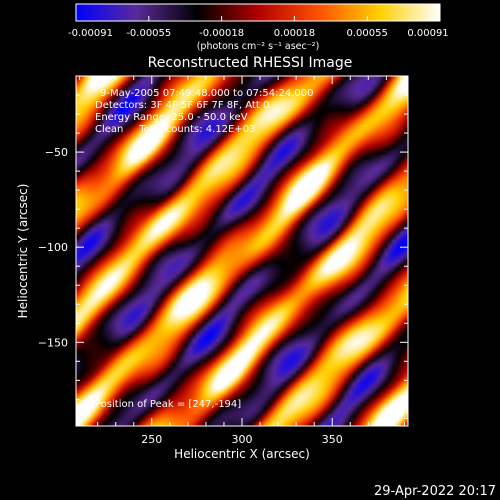 This screenshot has height=500, width=500. Describe the element at coordinates (175, 129) in the screenshot. I see `annotation-line: Clean Total counts: 4.12E+03` at that location.